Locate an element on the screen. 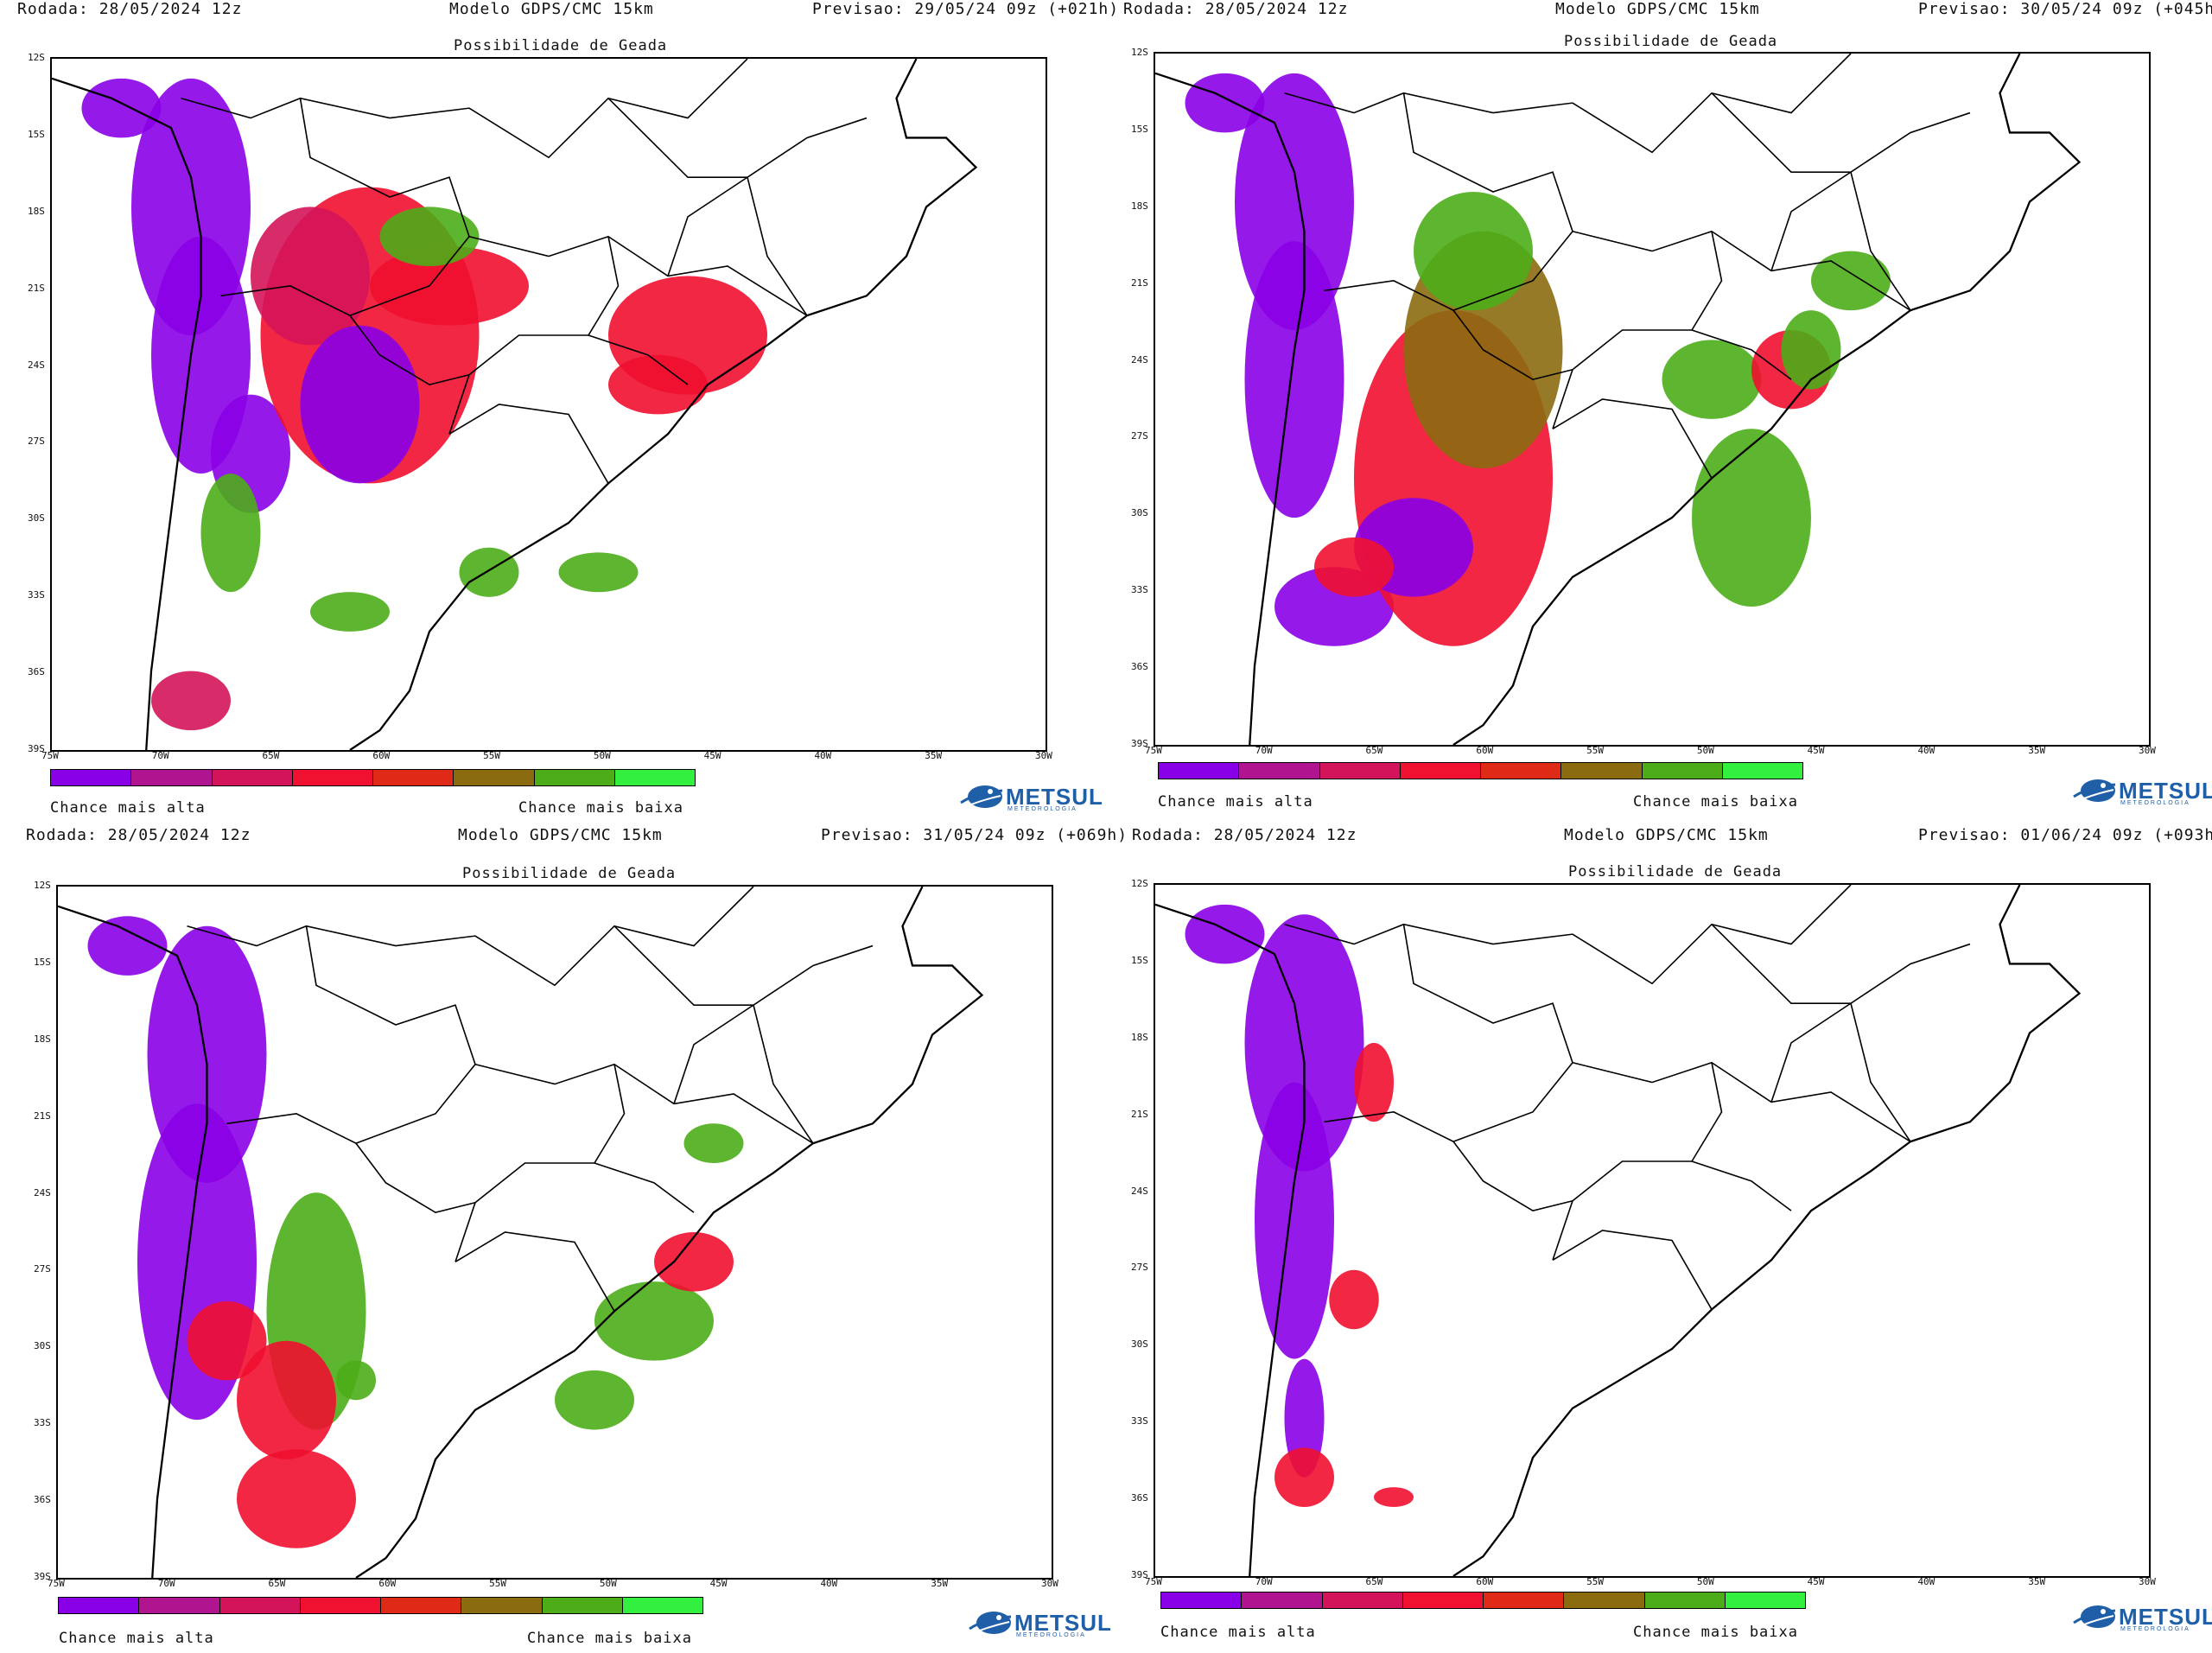  lon-tick-label: 30W is located at coordinates (1049, 1583).